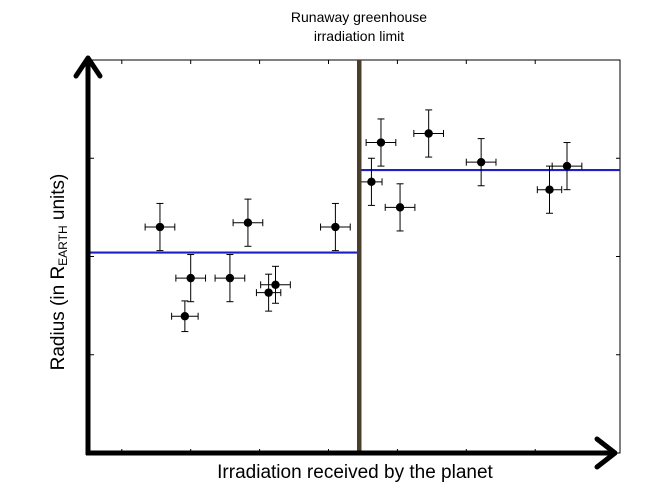 This screenshot has height=498, width=664. I want to click on x-axis-label: Irradiation received by the planet, so click(355, 472).